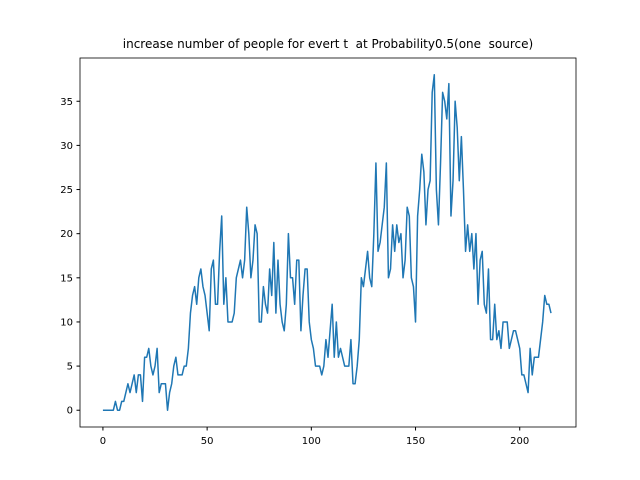 The image size is (640, 480). What do you see at coordinates (103, 441) in the screenshot?
I see `x-tick-label: 0` at bounding box center [103, 441].